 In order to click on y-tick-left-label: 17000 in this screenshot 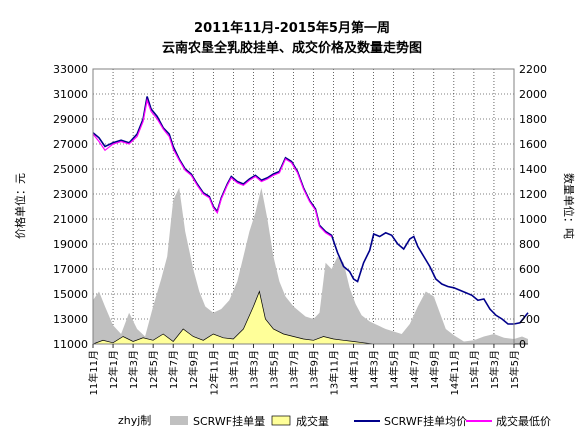, I will do `click(70, 269)`.